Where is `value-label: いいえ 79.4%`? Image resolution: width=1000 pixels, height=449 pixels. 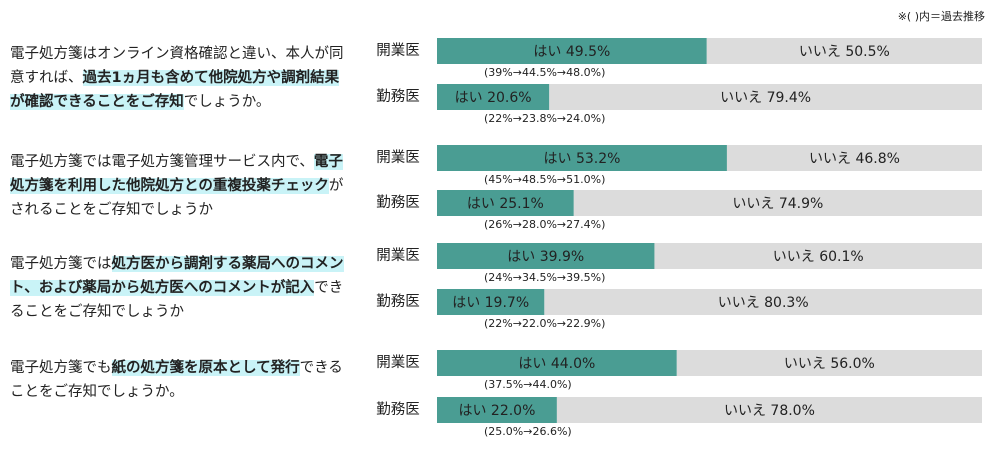
value-label: いいえ 79.4% is located at coordinates (765, 98).